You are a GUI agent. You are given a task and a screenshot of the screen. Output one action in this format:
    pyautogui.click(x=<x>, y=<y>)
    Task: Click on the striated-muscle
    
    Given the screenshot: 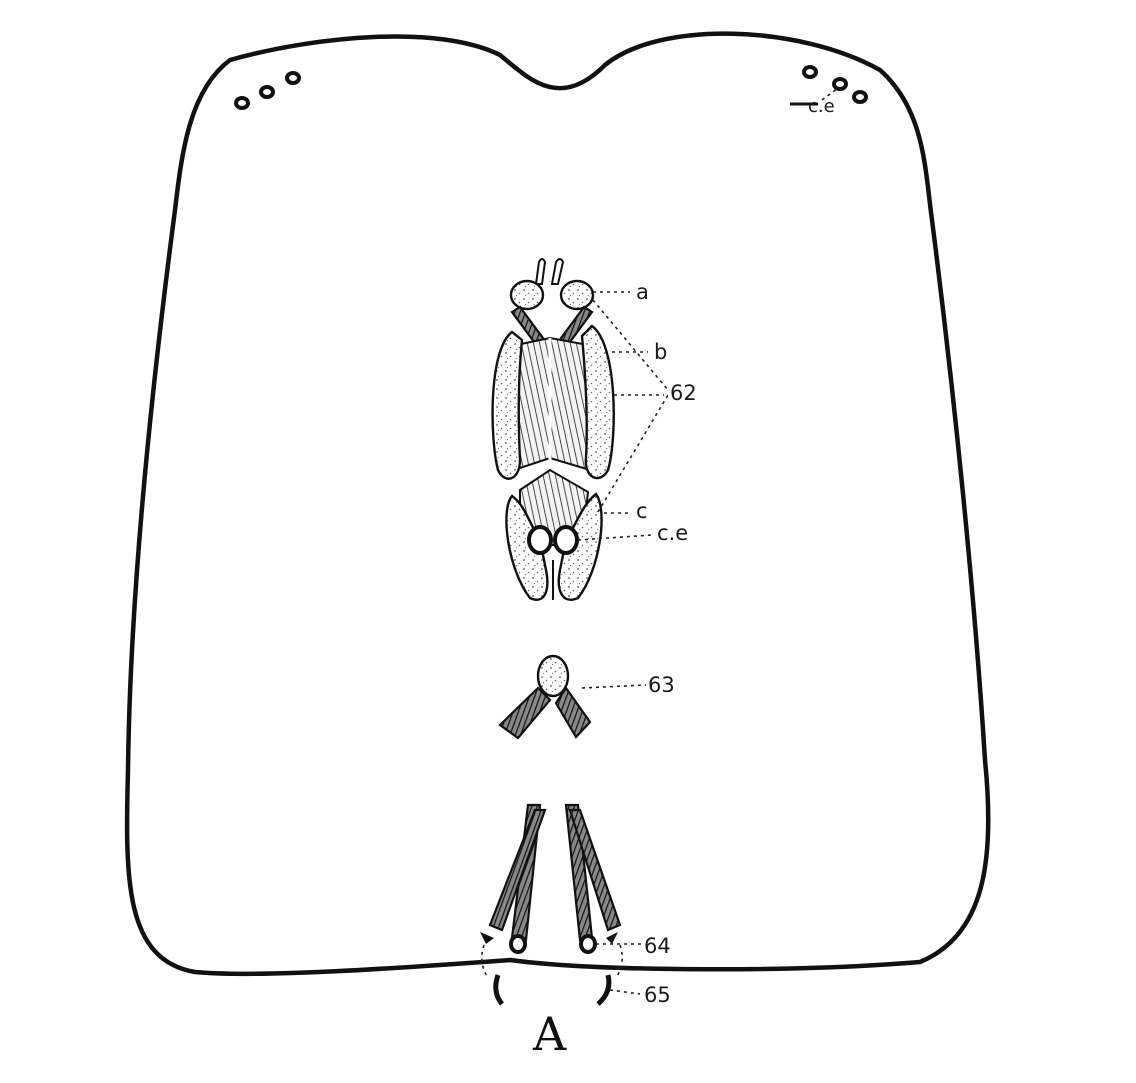 What is the action you would take?
    pyautogui.click(x=552, y=404)
    